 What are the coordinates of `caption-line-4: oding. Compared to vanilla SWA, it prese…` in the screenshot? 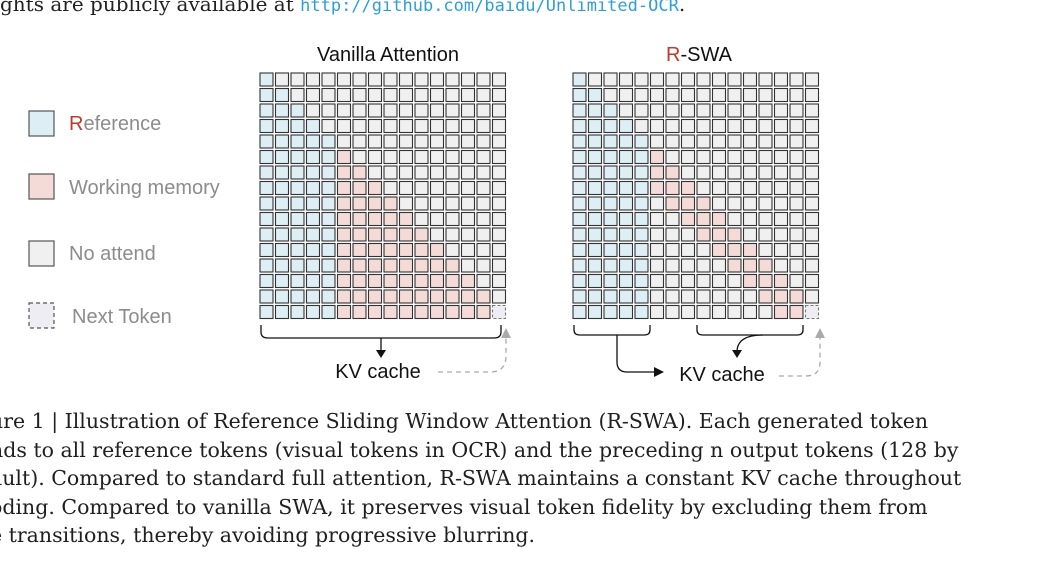 It's located at (464, 506).